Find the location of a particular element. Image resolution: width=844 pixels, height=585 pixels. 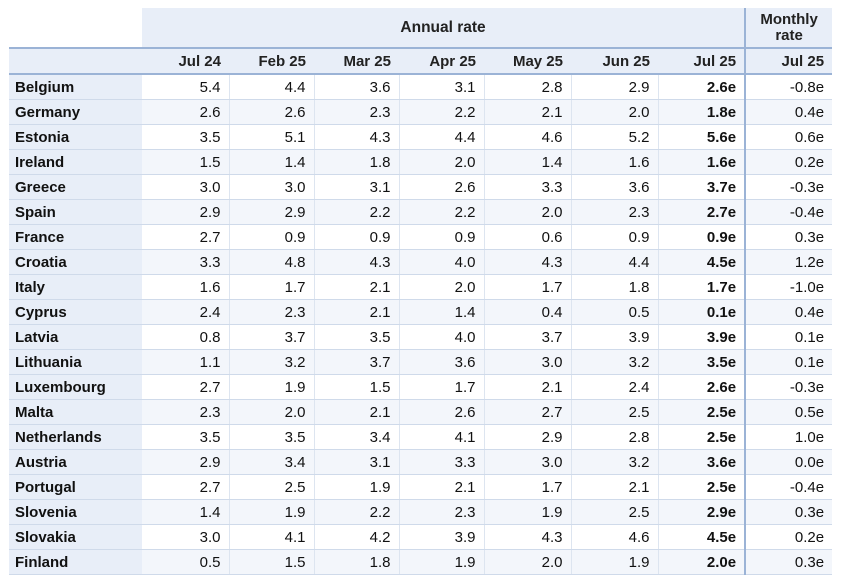

country-header-blank is located at coordinates (75, 61).